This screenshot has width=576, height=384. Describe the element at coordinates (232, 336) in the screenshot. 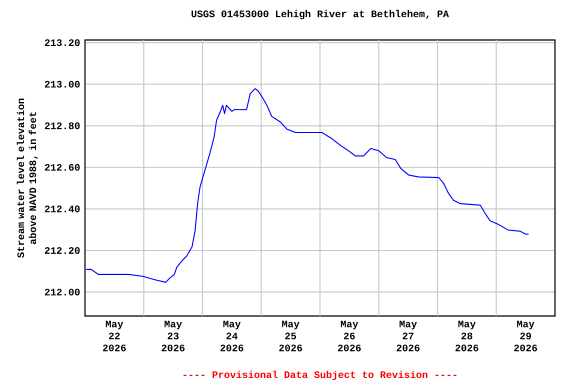

I see `x-tick-label: May 24 2026` at that location.